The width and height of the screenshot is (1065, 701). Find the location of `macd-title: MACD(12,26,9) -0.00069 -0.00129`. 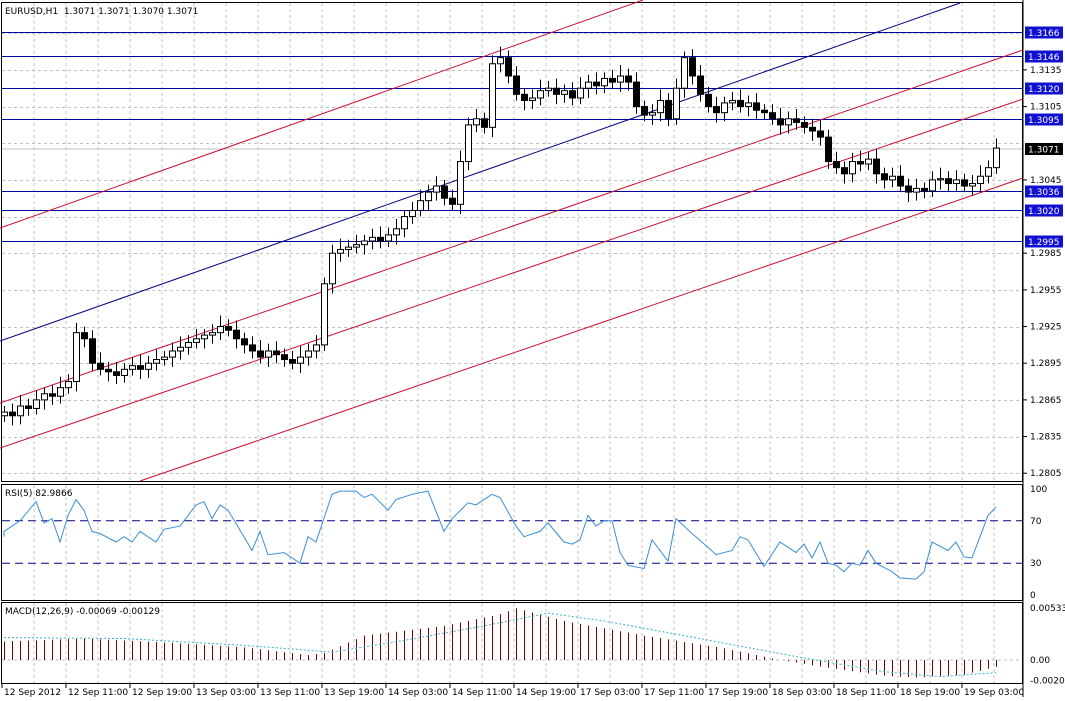

macd-title: MACD(12,26,9) -0.00069 -0.00129 is located at coordinates (82, 612).